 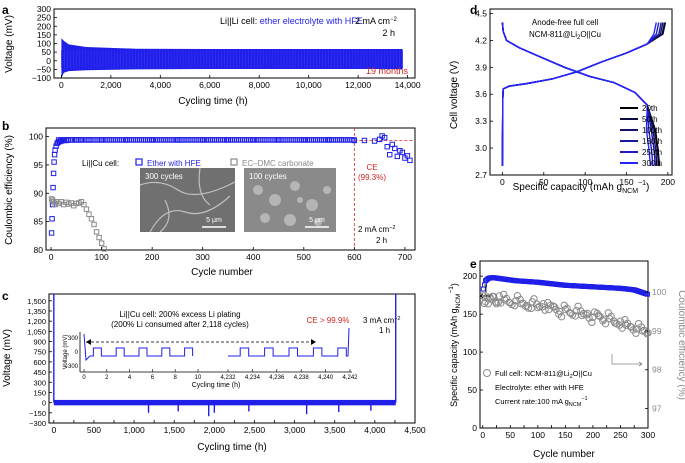 What do you see at coordinates (652, 152) in the screenshot?
I see `legend-label-250th: 250th` at bounding box center [652, 152].